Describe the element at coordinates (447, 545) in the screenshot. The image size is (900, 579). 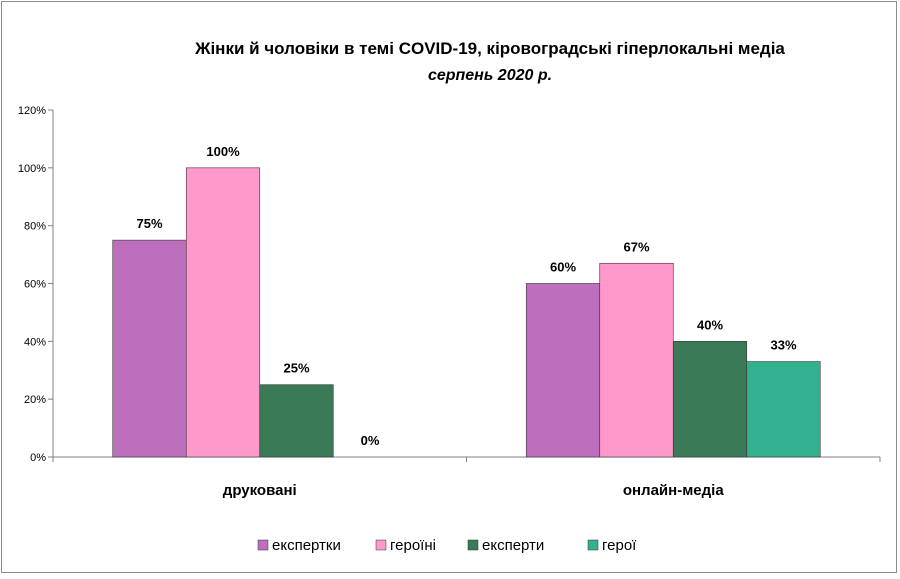
I see `chart-legend: експертки героїні експерти герої` at that location.